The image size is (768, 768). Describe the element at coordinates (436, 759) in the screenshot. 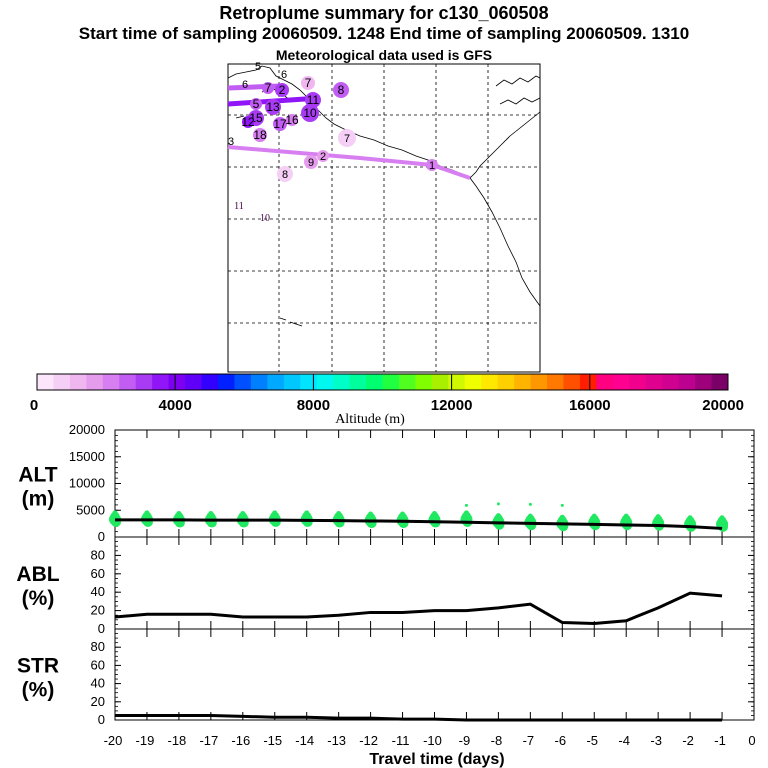

I see `x-axis-label: Travel time (days)` at that location.